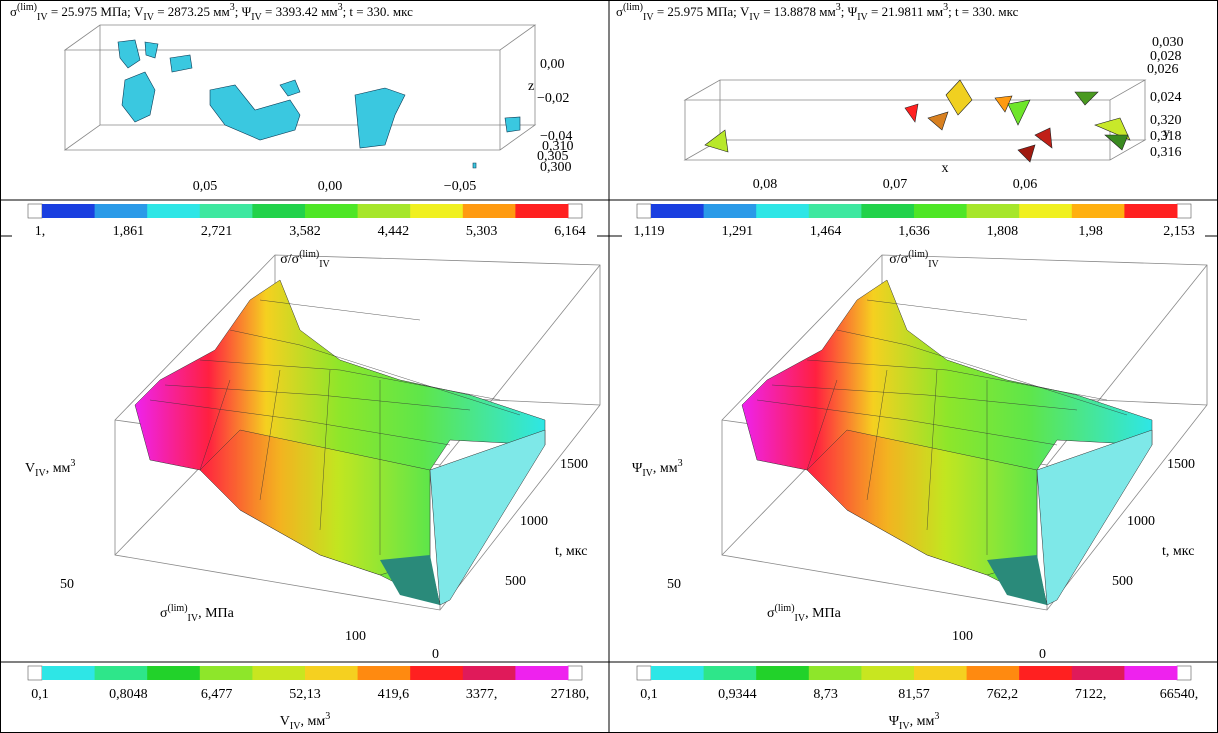  What do you see at coordinates (556, 167) in the screenshot?
I see `side-tick-label: 0,300` at bounding box center [556, 167].